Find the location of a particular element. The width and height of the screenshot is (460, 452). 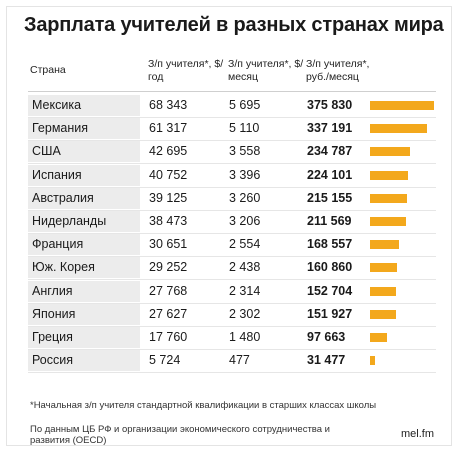

rub-month-cell: 151 927 is located at coordinates (330, 313).